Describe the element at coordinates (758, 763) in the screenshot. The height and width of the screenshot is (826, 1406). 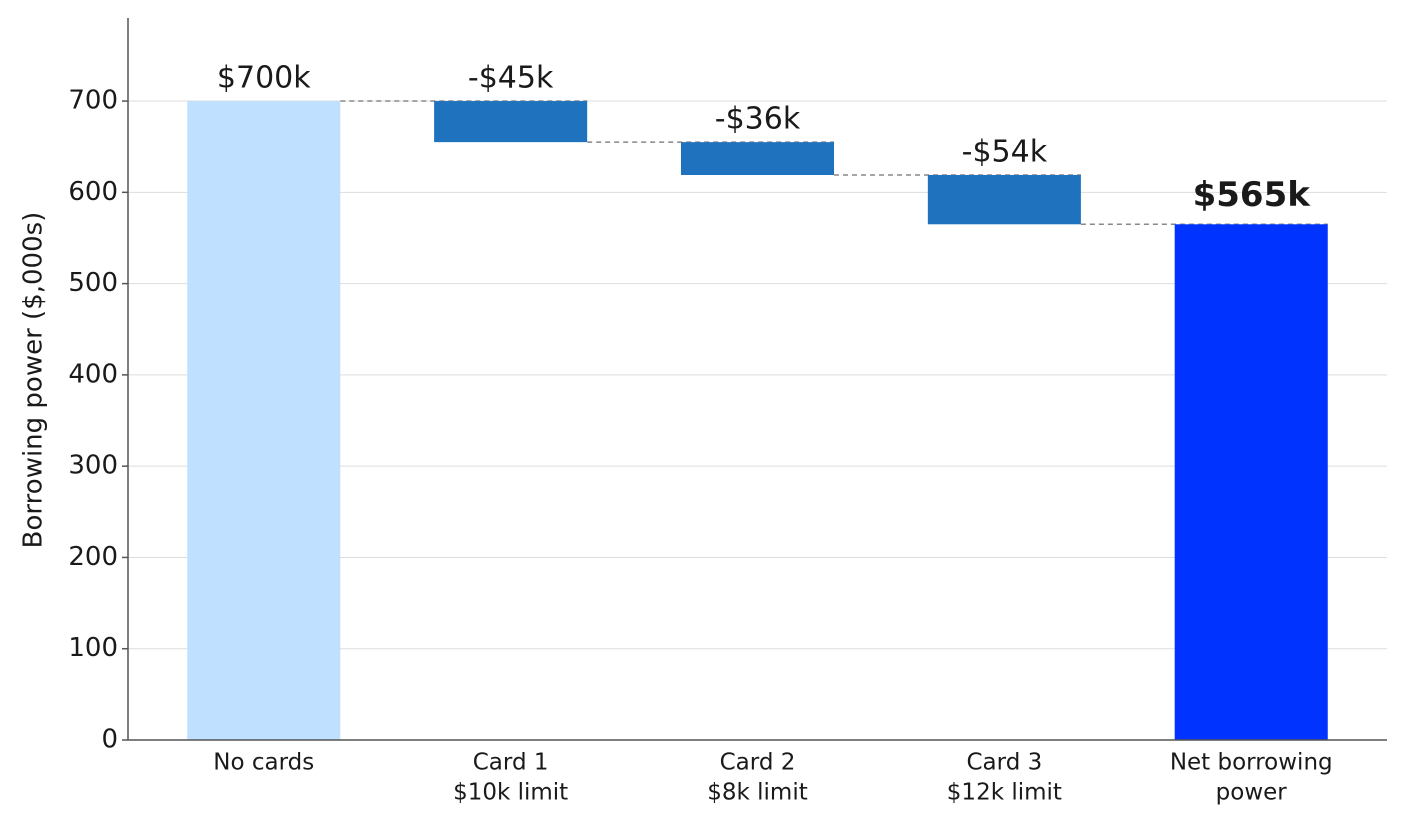
I see `x-tick-label: Card 2` at that location.